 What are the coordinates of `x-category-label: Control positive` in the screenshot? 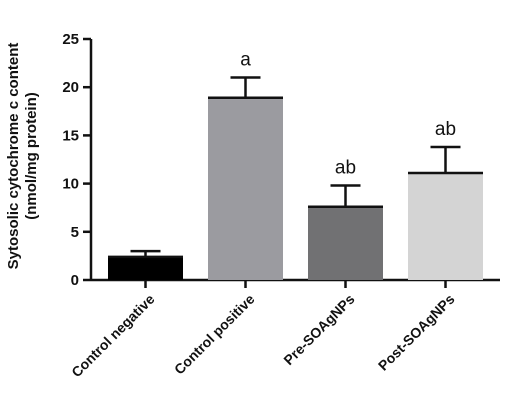 It's located at (214, 334).